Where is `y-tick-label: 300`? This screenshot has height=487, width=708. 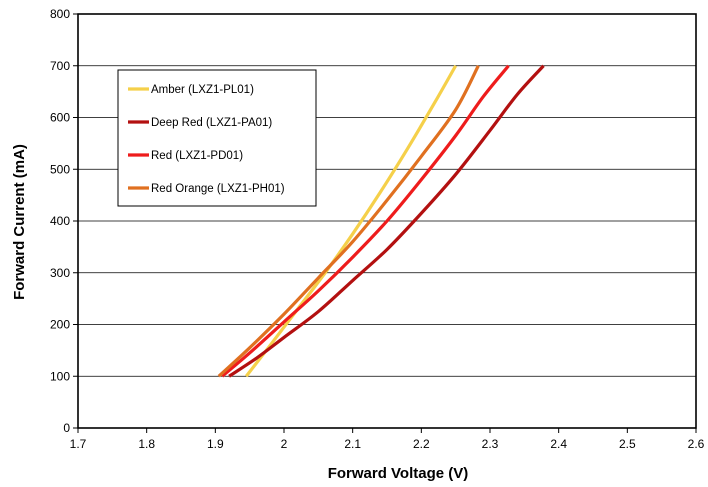
y-tick-label: 300 is located at coordinates (60, 273).